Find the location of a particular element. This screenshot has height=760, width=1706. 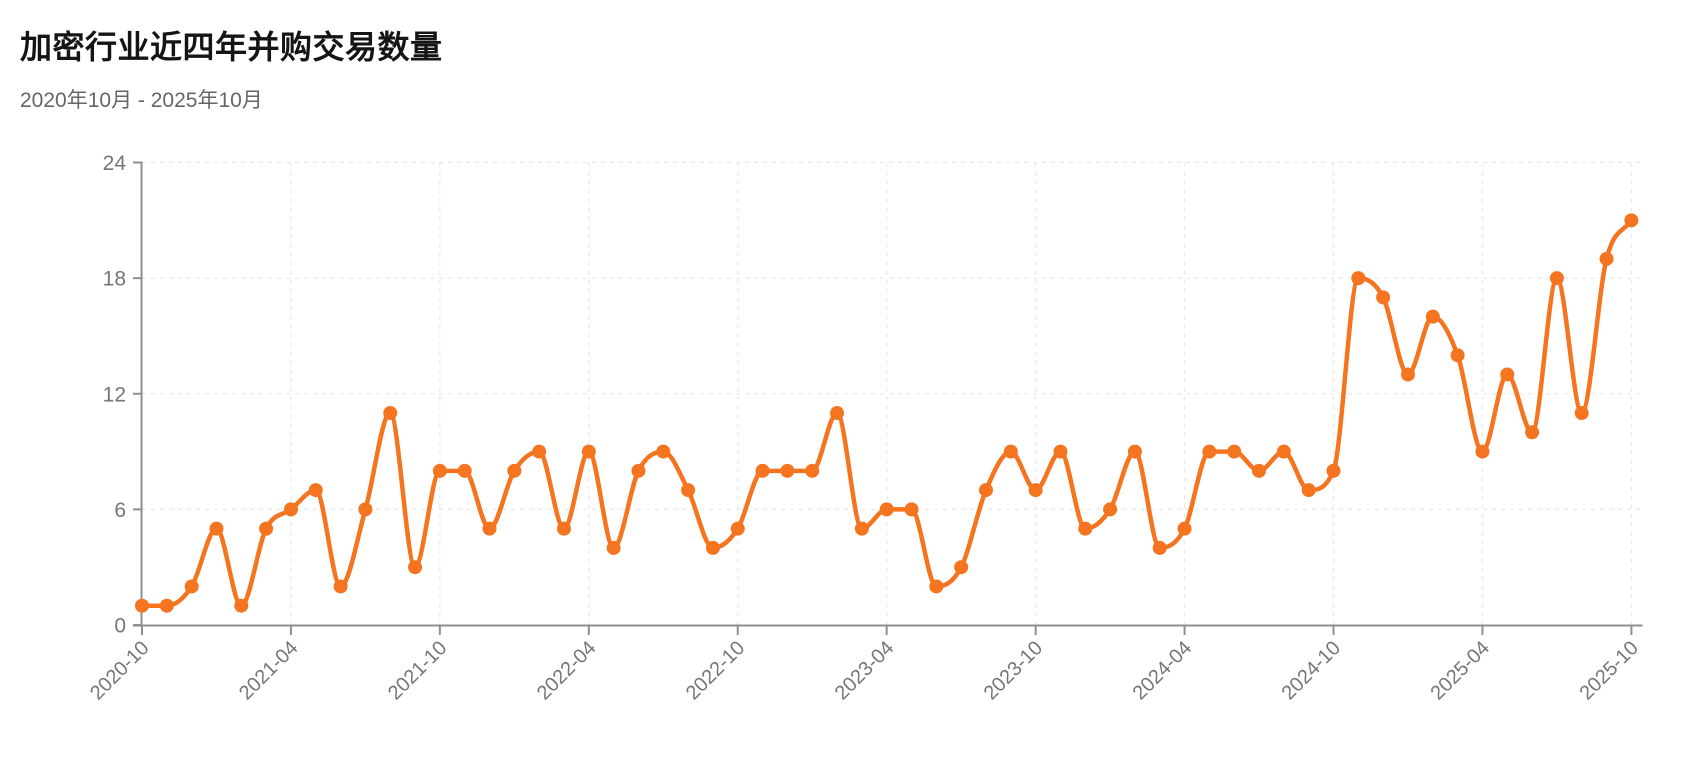

x-tick-label: 2022-04 is located at coordinates (566, 670).